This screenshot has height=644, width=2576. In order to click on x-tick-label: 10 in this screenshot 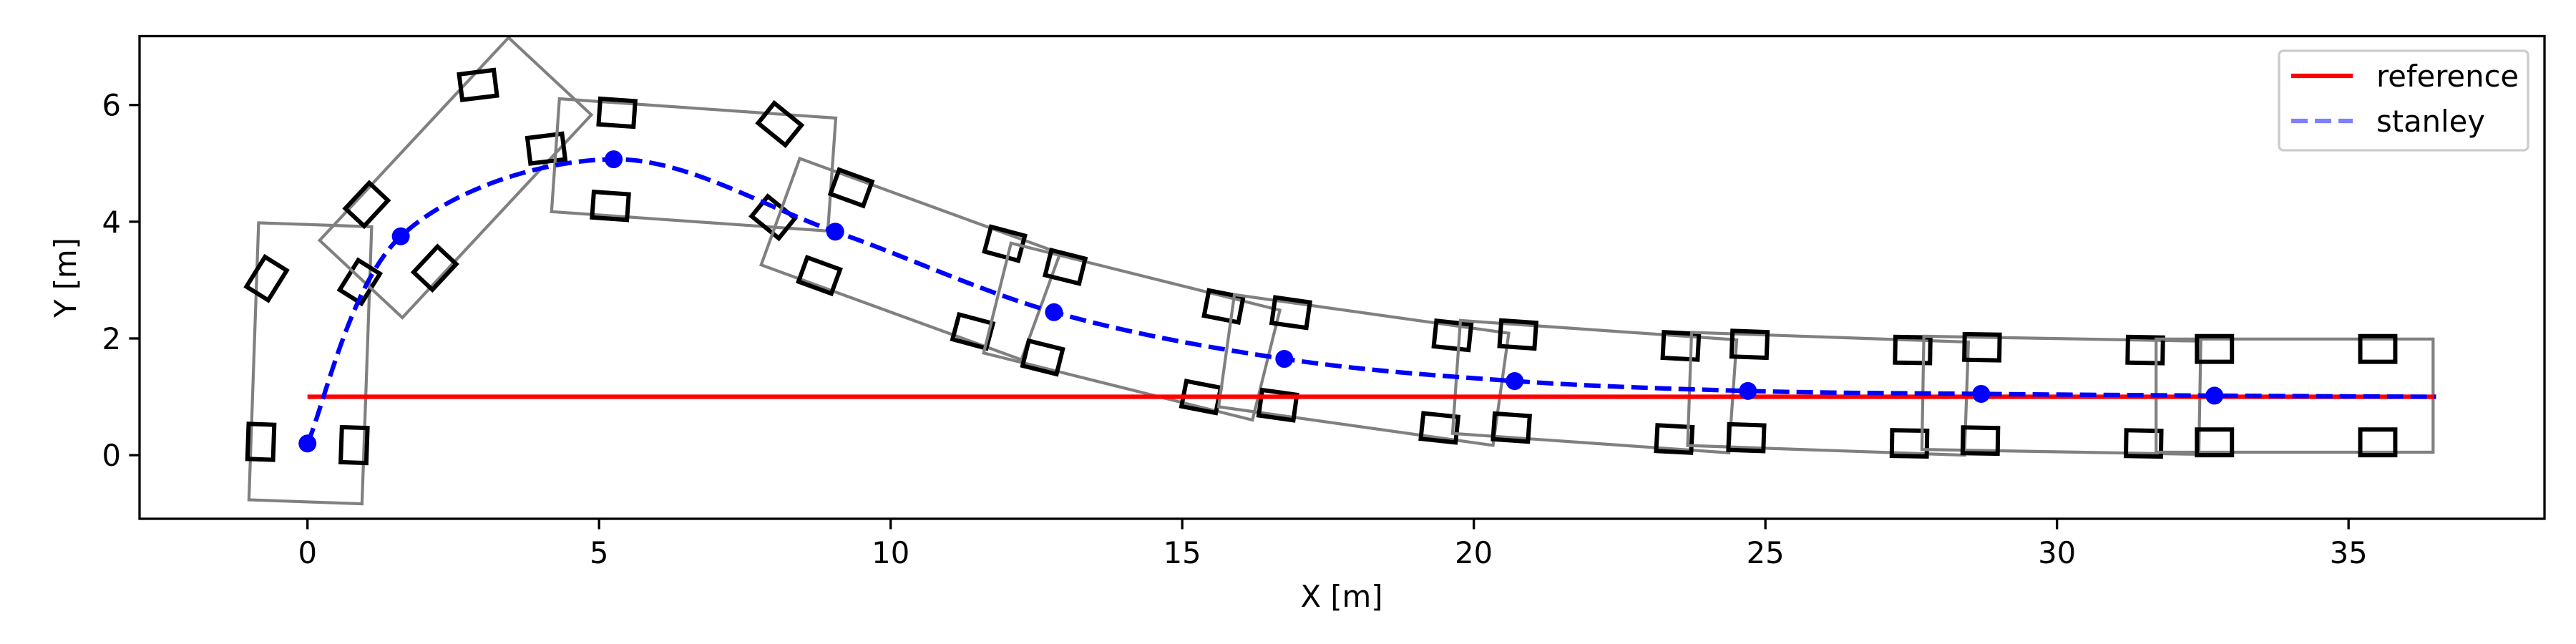, I will do `click(890, 552)`.